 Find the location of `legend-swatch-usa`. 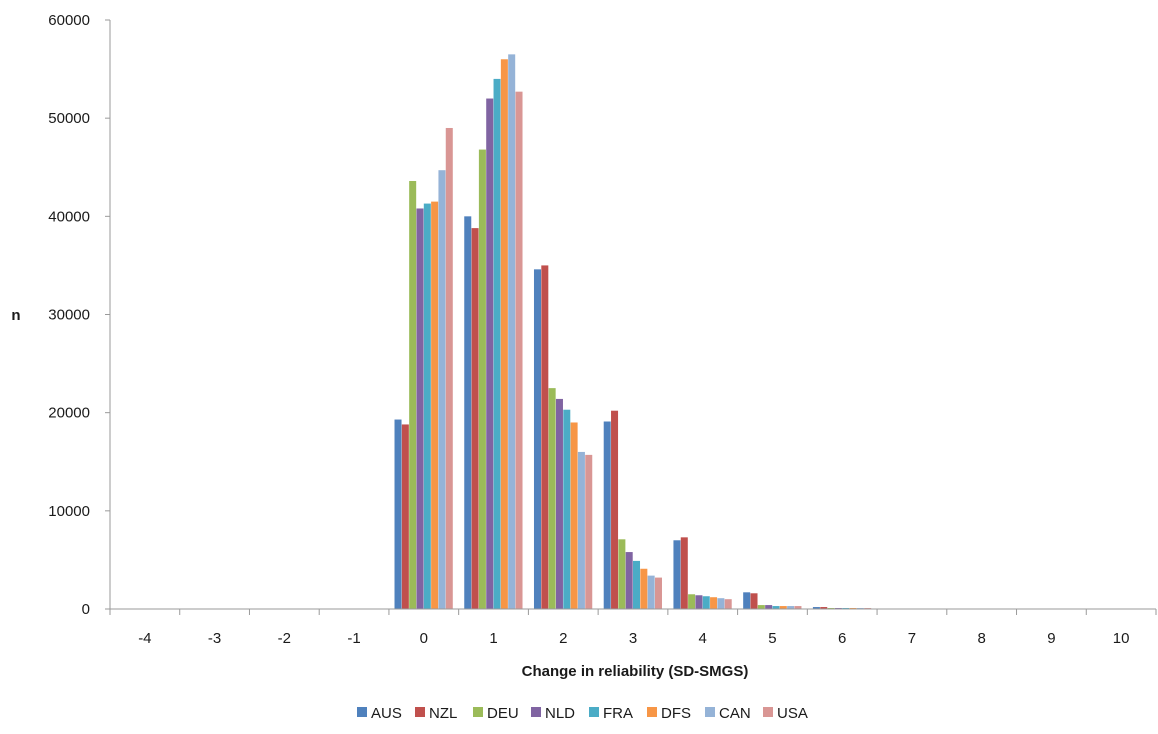

legend-swatch-usa is located at coordinates (768, 712).